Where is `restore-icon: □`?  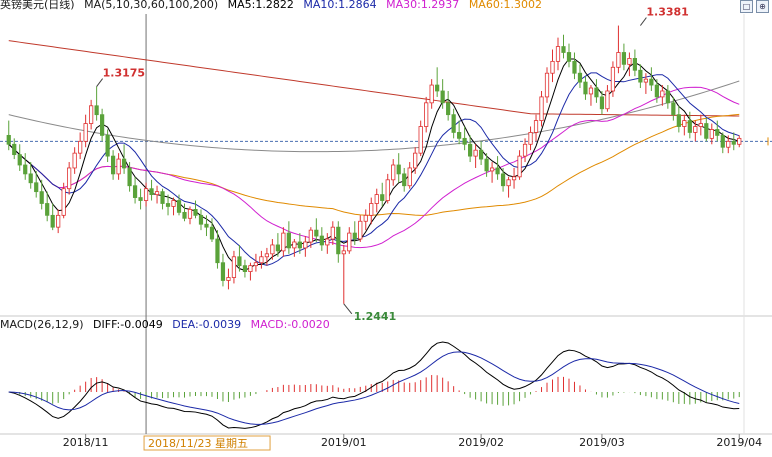 restore-icon: □ is located at coordinates (746, 6).